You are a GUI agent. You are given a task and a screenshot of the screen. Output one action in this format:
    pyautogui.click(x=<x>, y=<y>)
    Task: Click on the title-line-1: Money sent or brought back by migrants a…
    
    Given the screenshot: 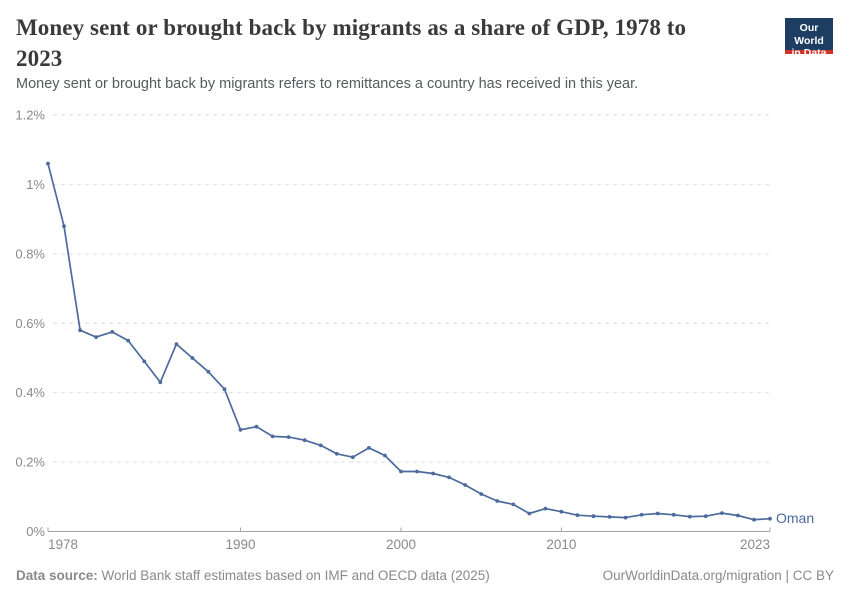 What is the action you would take?
    pyautogui.click(x=351, y=27)
    